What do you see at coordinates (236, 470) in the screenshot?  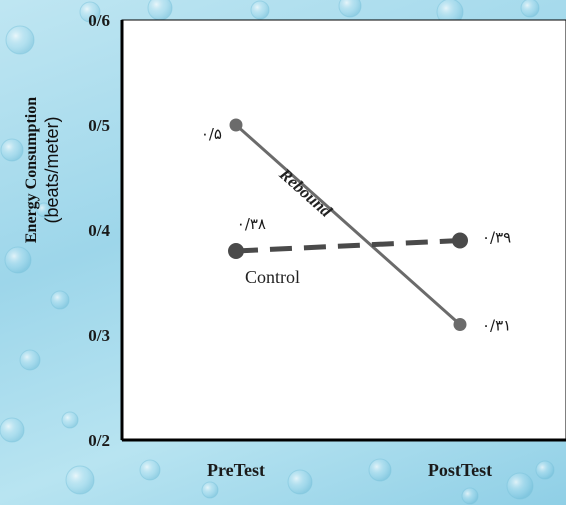 I see `x-category-label: PreTest` at bounding box center [236, 470].